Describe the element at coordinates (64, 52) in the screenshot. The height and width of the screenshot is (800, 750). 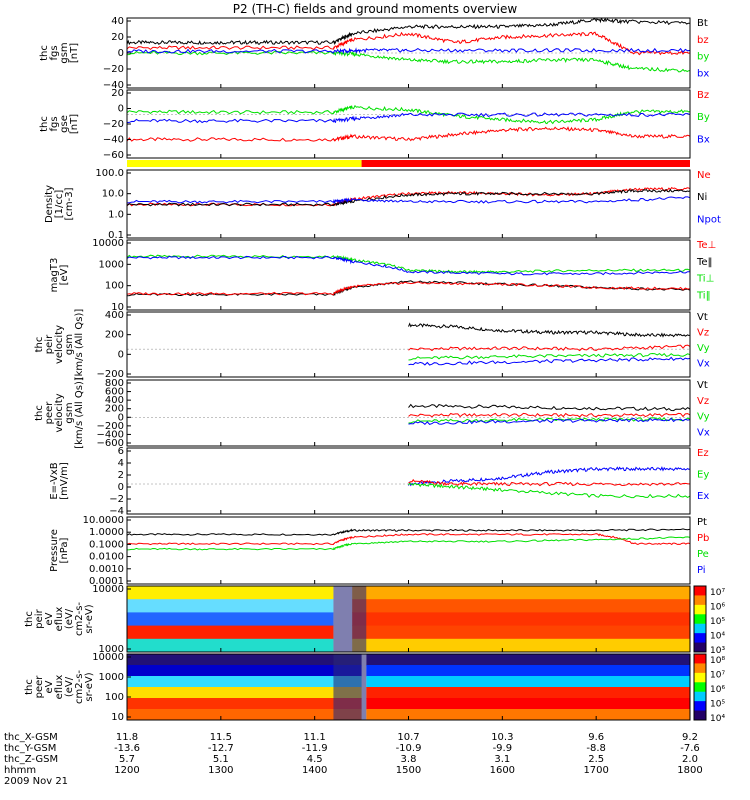
I see `p1-ylabel: gsm` at that location.